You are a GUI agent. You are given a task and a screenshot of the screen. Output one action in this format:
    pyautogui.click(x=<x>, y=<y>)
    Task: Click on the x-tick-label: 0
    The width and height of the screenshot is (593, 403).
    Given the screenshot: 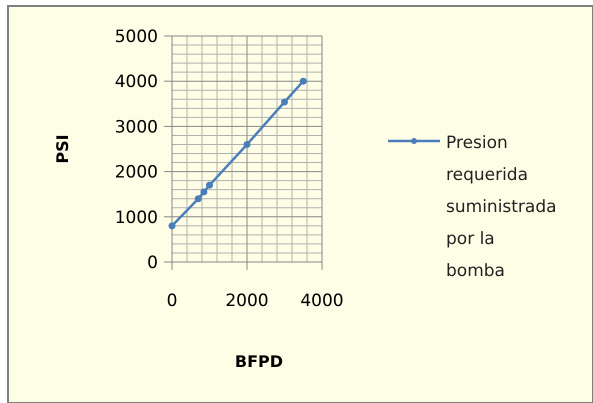 What is the action you would take?
    pyautogui.click(x=172, y=301)
    